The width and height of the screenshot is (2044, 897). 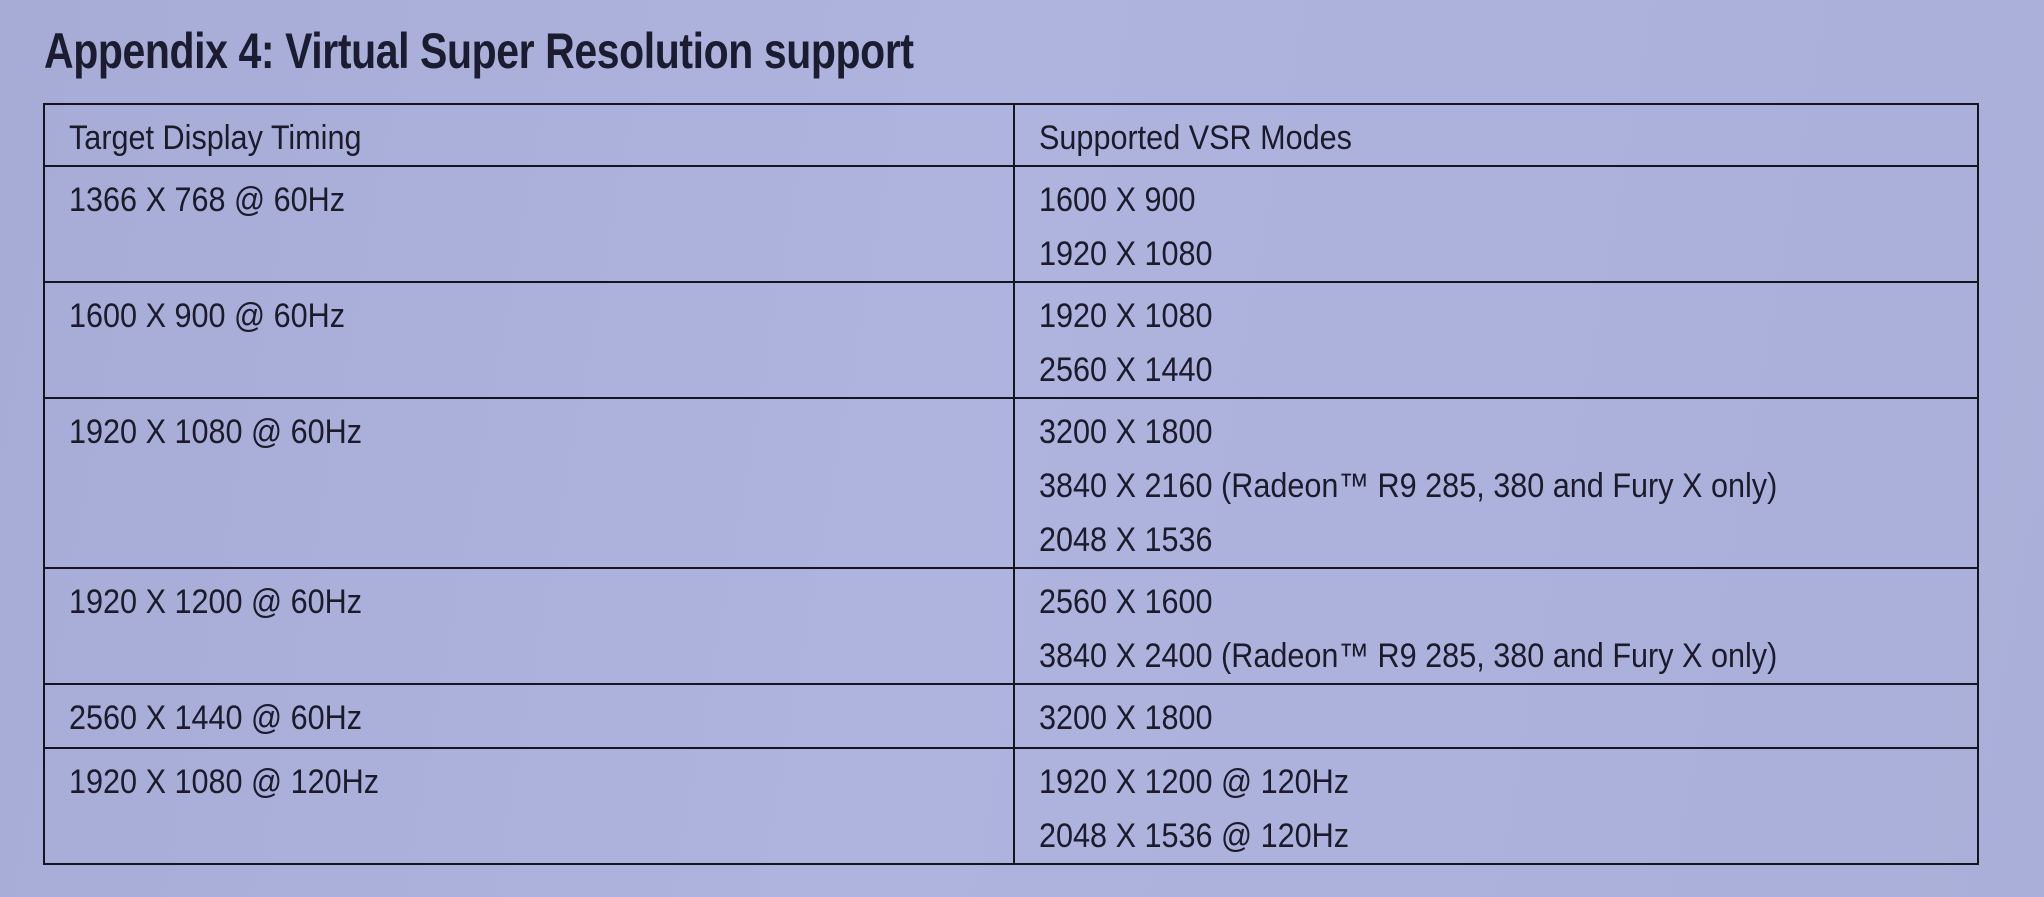 What do you see at coordinates (207, 200) in the screenshot?
I see `target-timing: 1366 X 768 @ 60Hz` at bounding box center [207, 200].